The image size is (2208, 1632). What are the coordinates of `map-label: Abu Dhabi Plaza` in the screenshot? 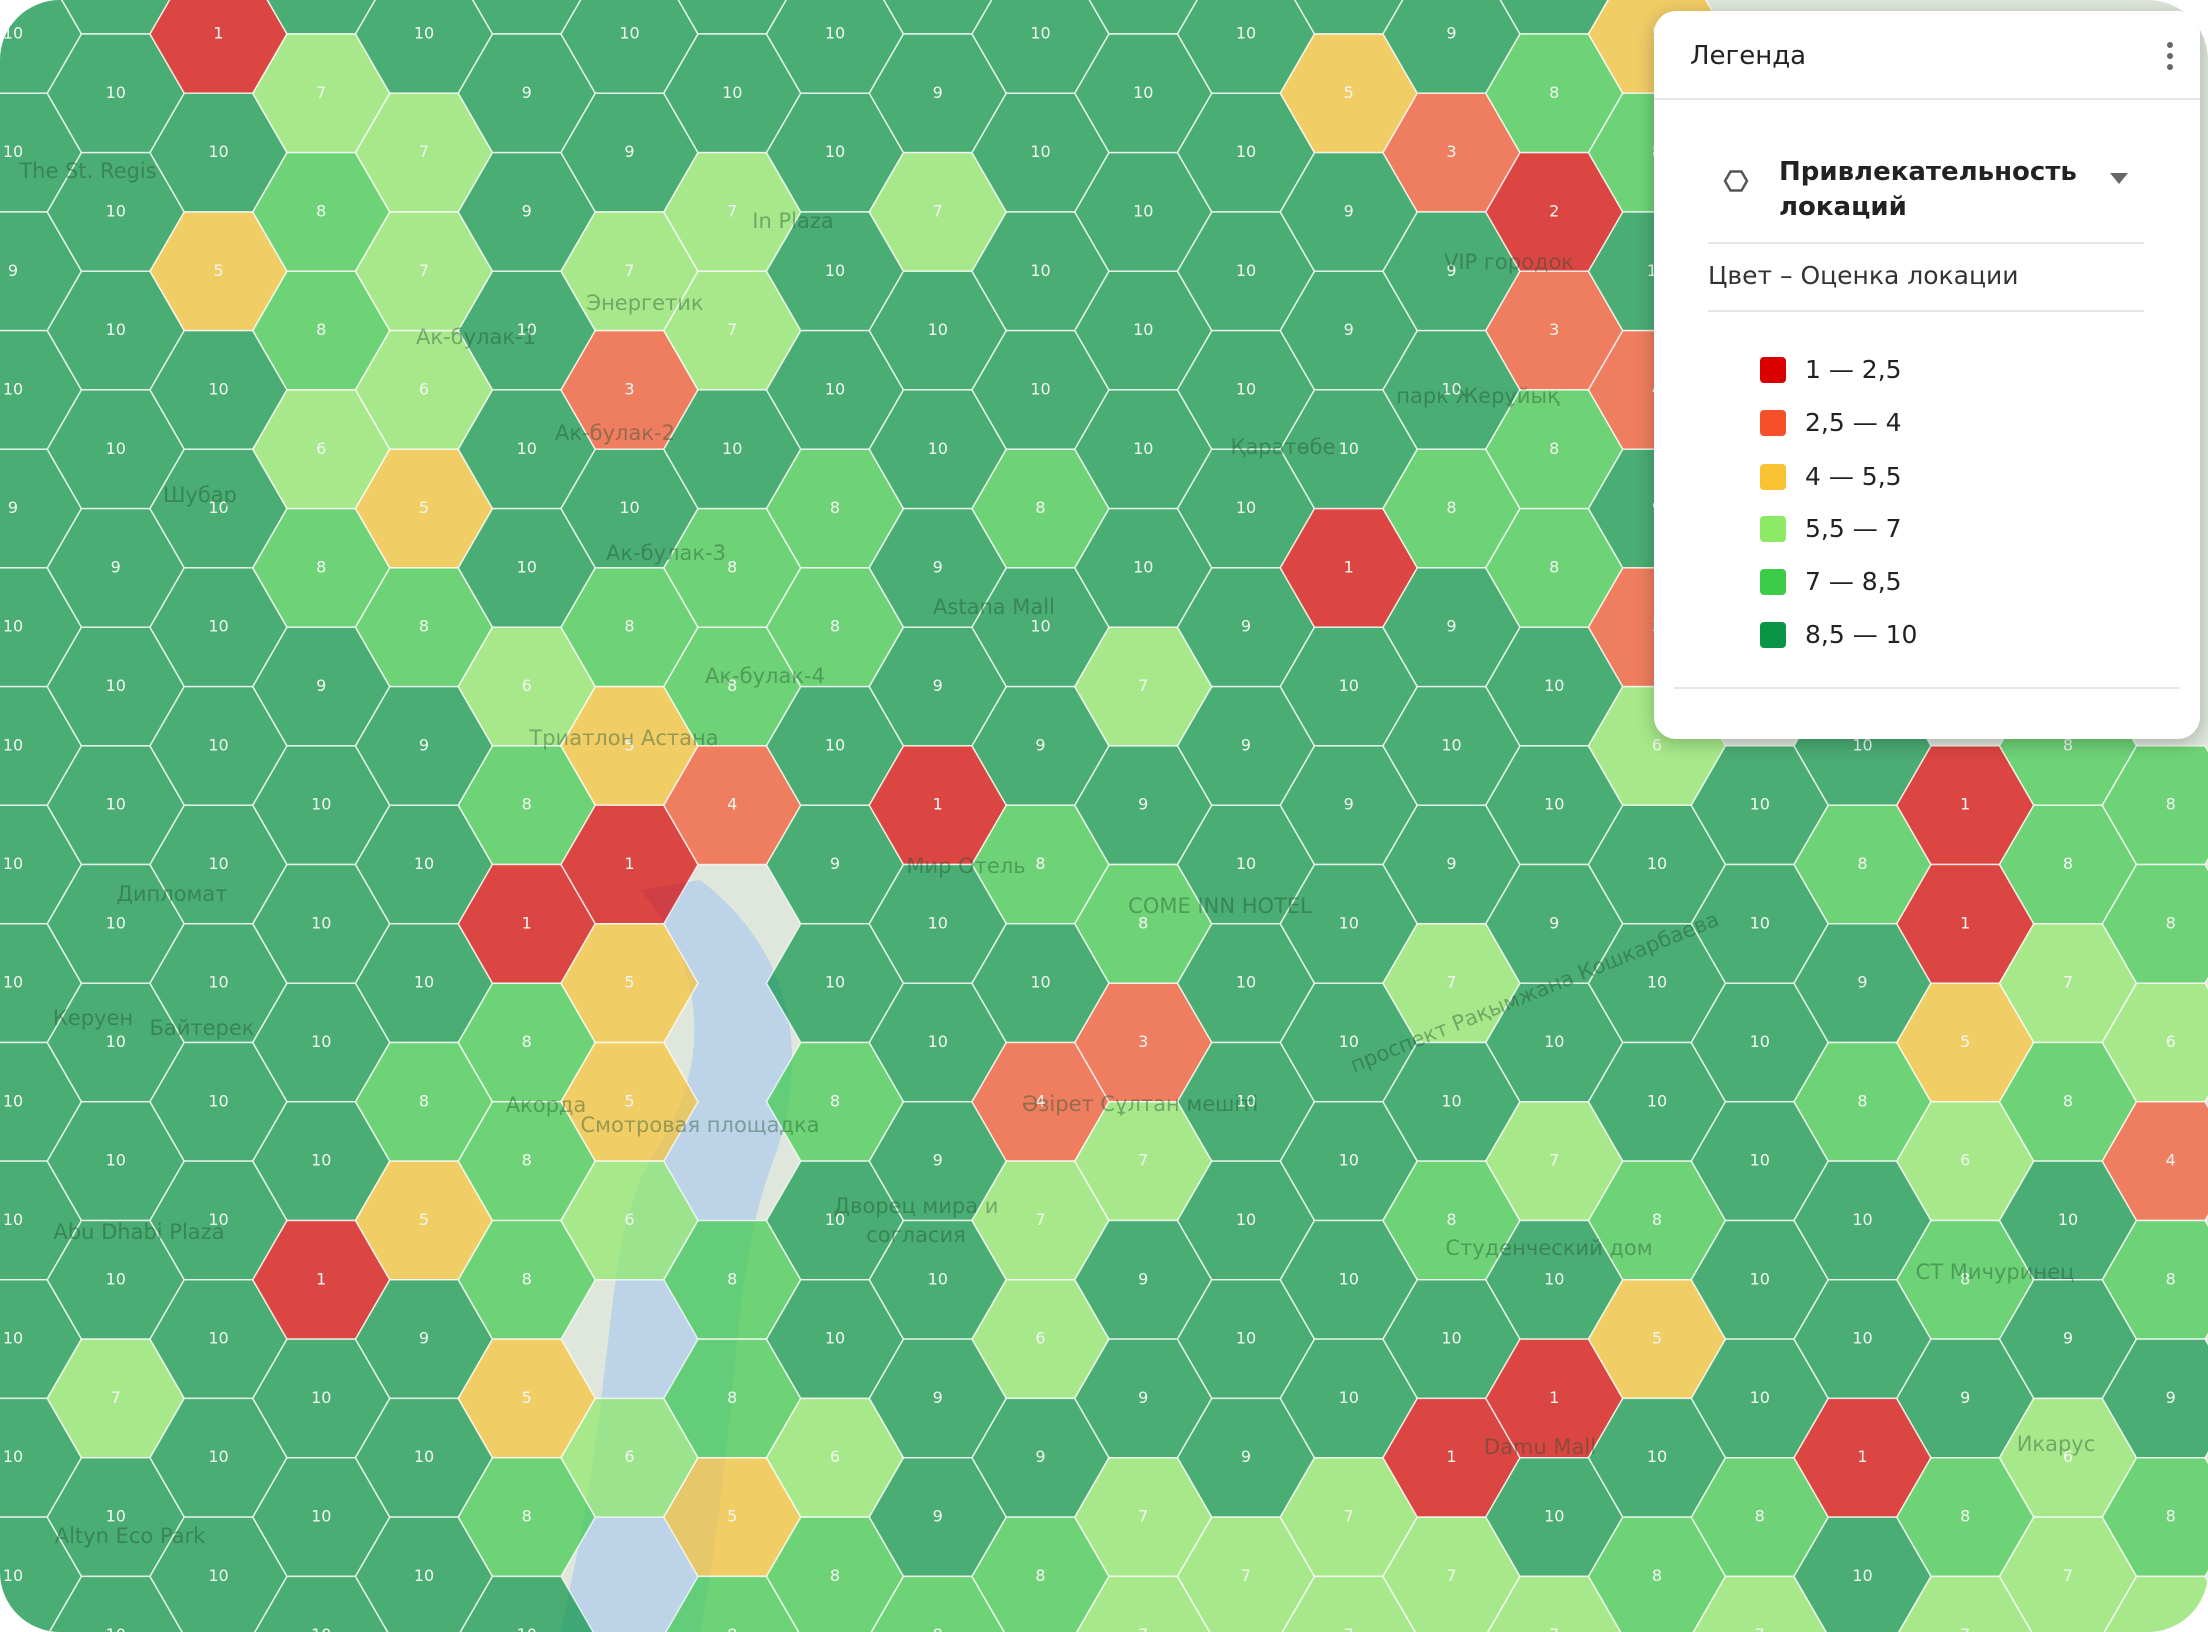 It's located at (138, 1232).